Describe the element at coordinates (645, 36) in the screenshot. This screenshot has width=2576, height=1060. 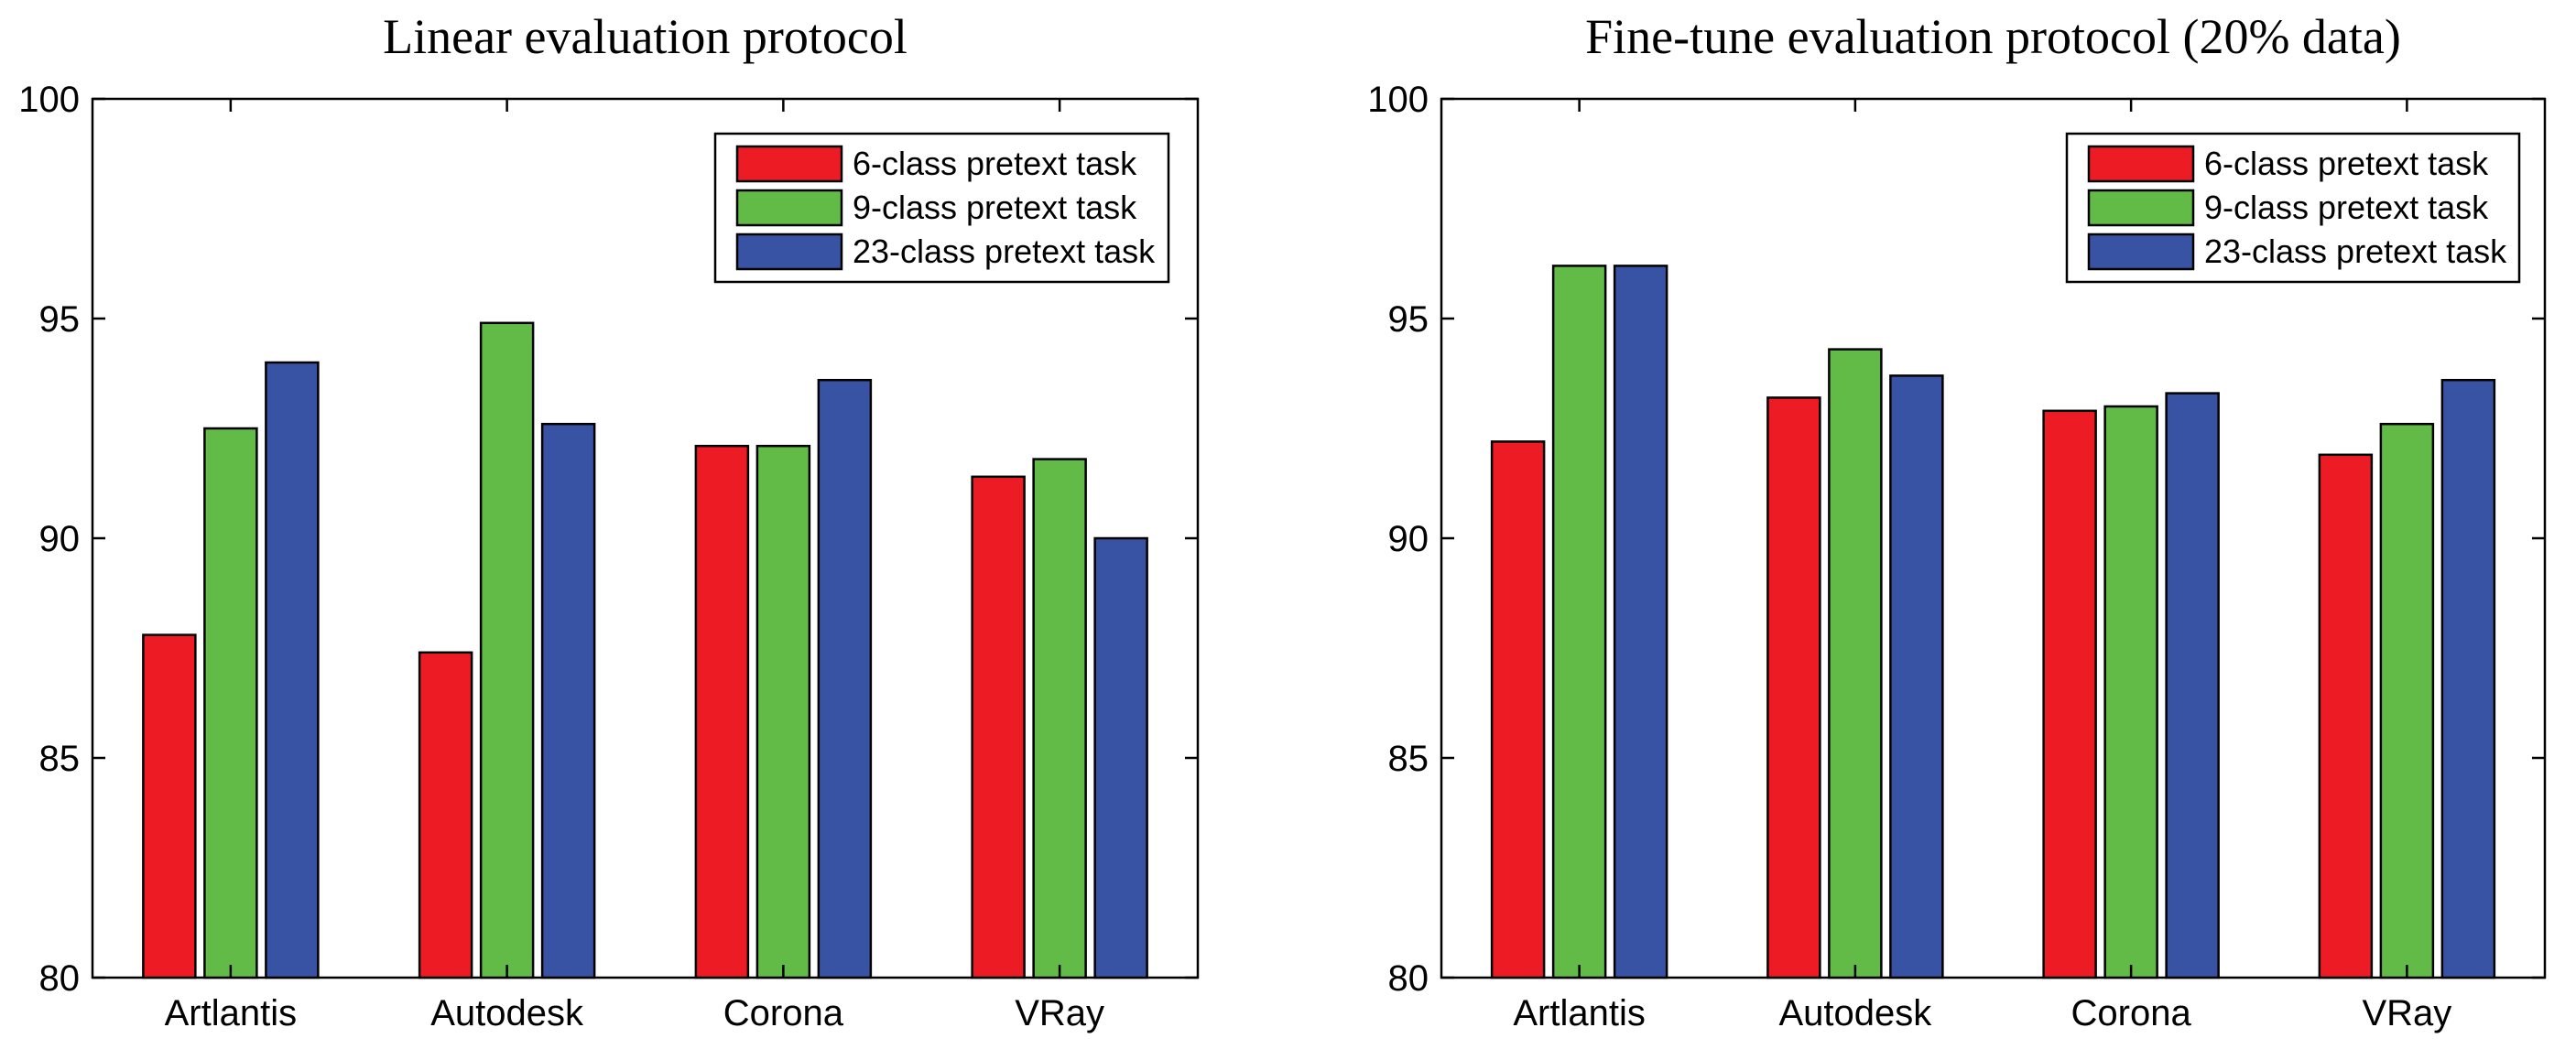
I see `chart-title: Linear evaluation protocol` at that location.